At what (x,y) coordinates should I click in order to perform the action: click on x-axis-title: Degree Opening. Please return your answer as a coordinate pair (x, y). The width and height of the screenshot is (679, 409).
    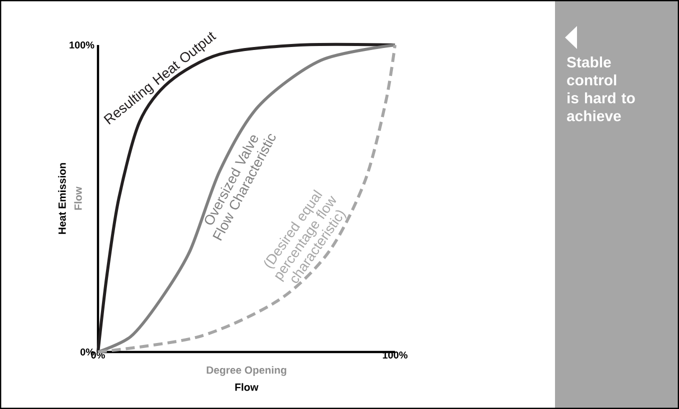
    Looking at the image, I should click on (246, 371).